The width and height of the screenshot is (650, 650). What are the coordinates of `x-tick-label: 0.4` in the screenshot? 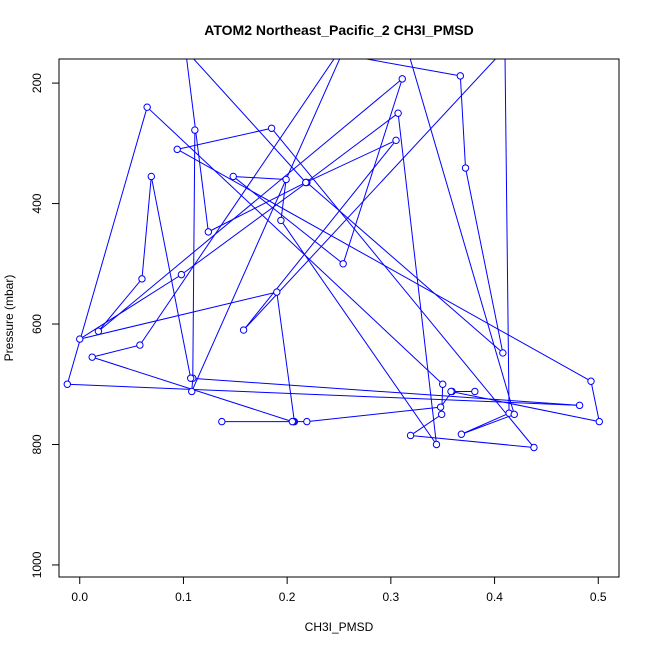 It's located at (494, 597).